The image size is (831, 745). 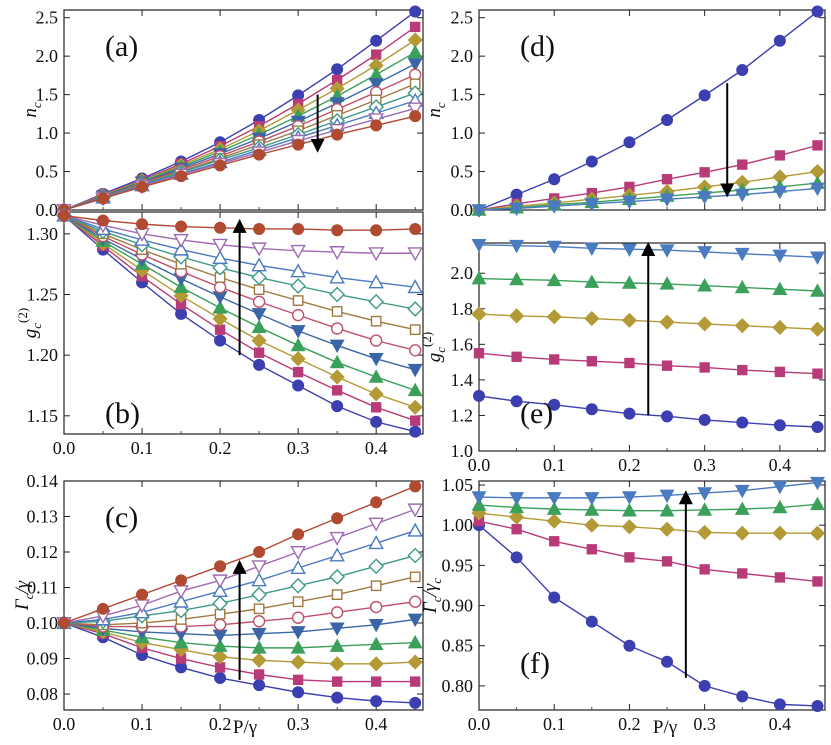 What do you see at coordinates (458, 485) in the screenshot?
I see `y-tick-label: 1.05` at bounding box center [458, 485].